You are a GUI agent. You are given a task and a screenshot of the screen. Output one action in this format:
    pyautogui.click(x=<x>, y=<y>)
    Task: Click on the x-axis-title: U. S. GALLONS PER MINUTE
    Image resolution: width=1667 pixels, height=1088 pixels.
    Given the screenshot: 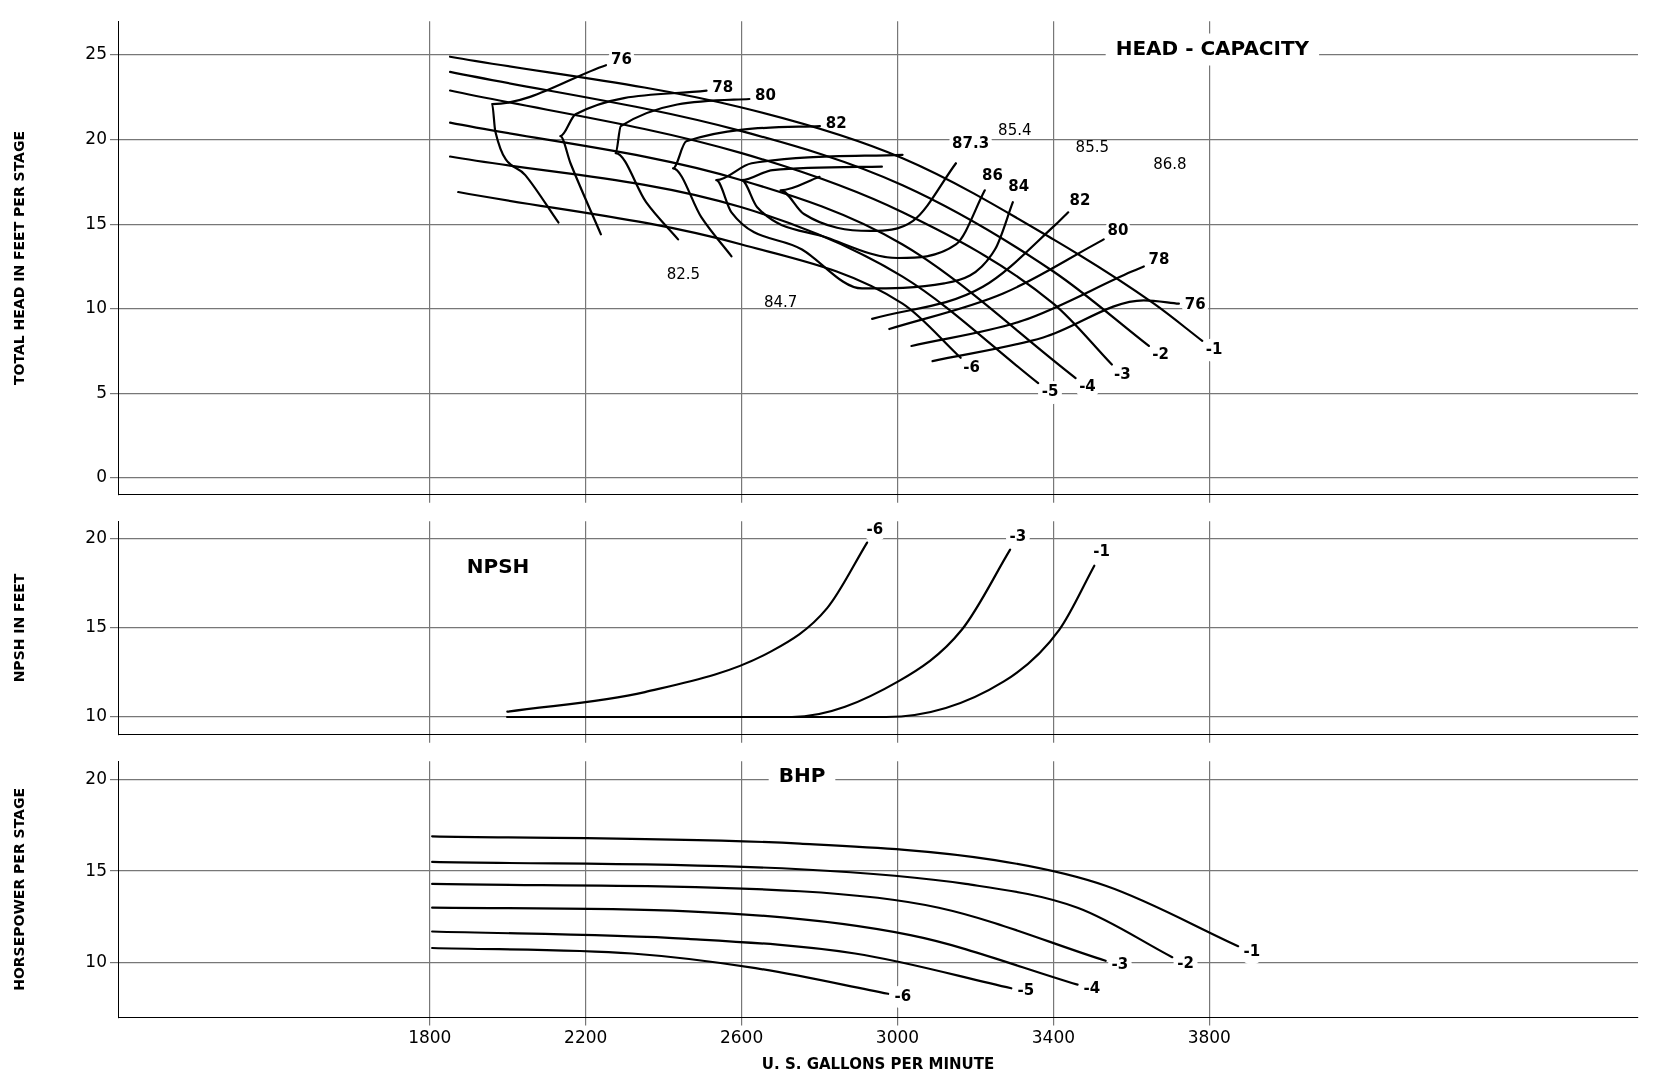 What is the action you would take?
    pyautogui.click(x=878, y=1063)
    